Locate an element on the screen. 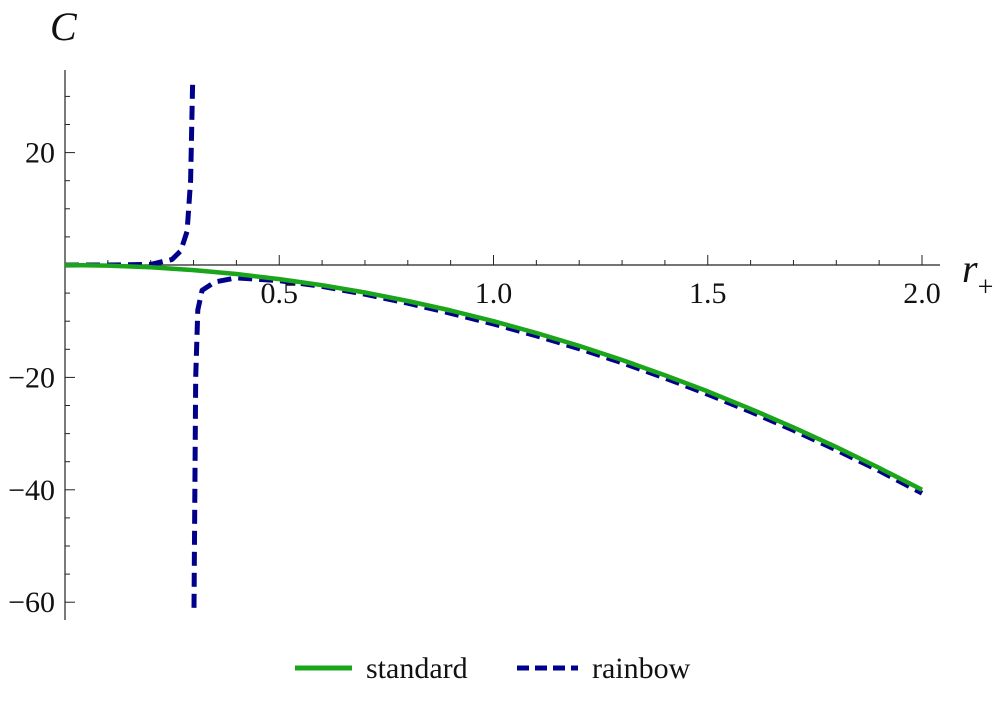  x-axis-title-subscript: + is located at coordinates (986, 287).